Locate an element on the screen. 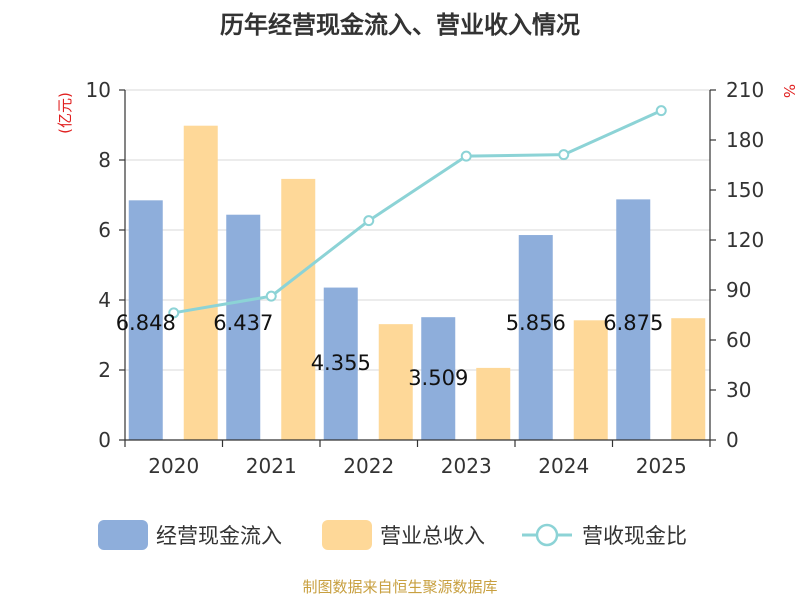  legend: 经营现金流入 营业总收入 营收现金比 is located at coordinates (392, 535).